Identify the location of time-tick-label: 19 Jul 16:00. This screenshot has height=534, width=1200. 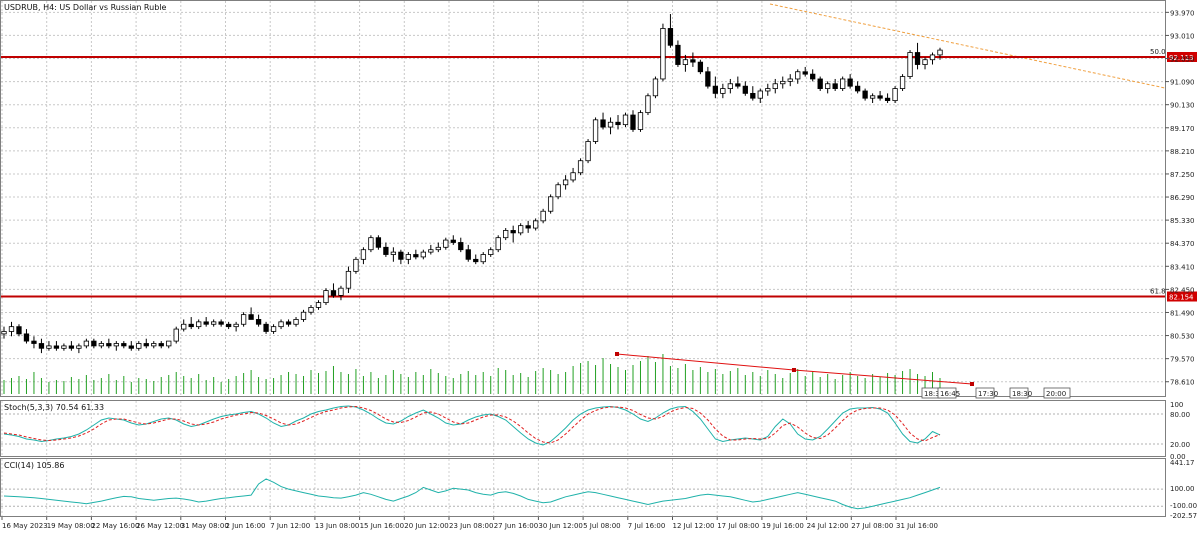
(783, 526).